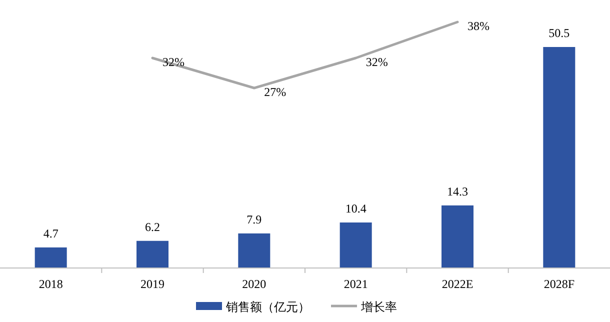 Image resolution: width=610 pixels, height=322 pixels. Describe the element at coordinates (355, 208) in the screenshot. I see `data-label: 10.4` at that location.